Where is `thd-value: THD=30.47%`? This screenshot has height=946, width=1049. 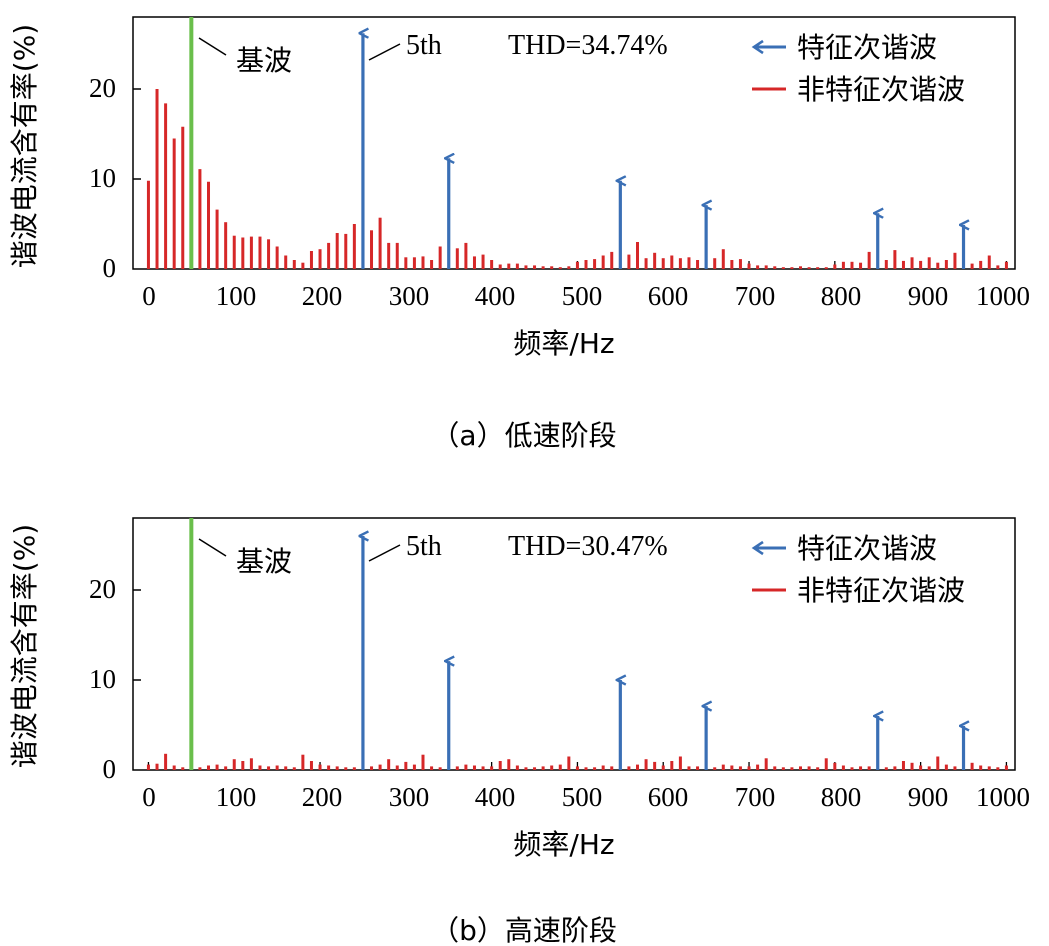
thd-value: THD=30.47% is located at coordinates (588, 546).